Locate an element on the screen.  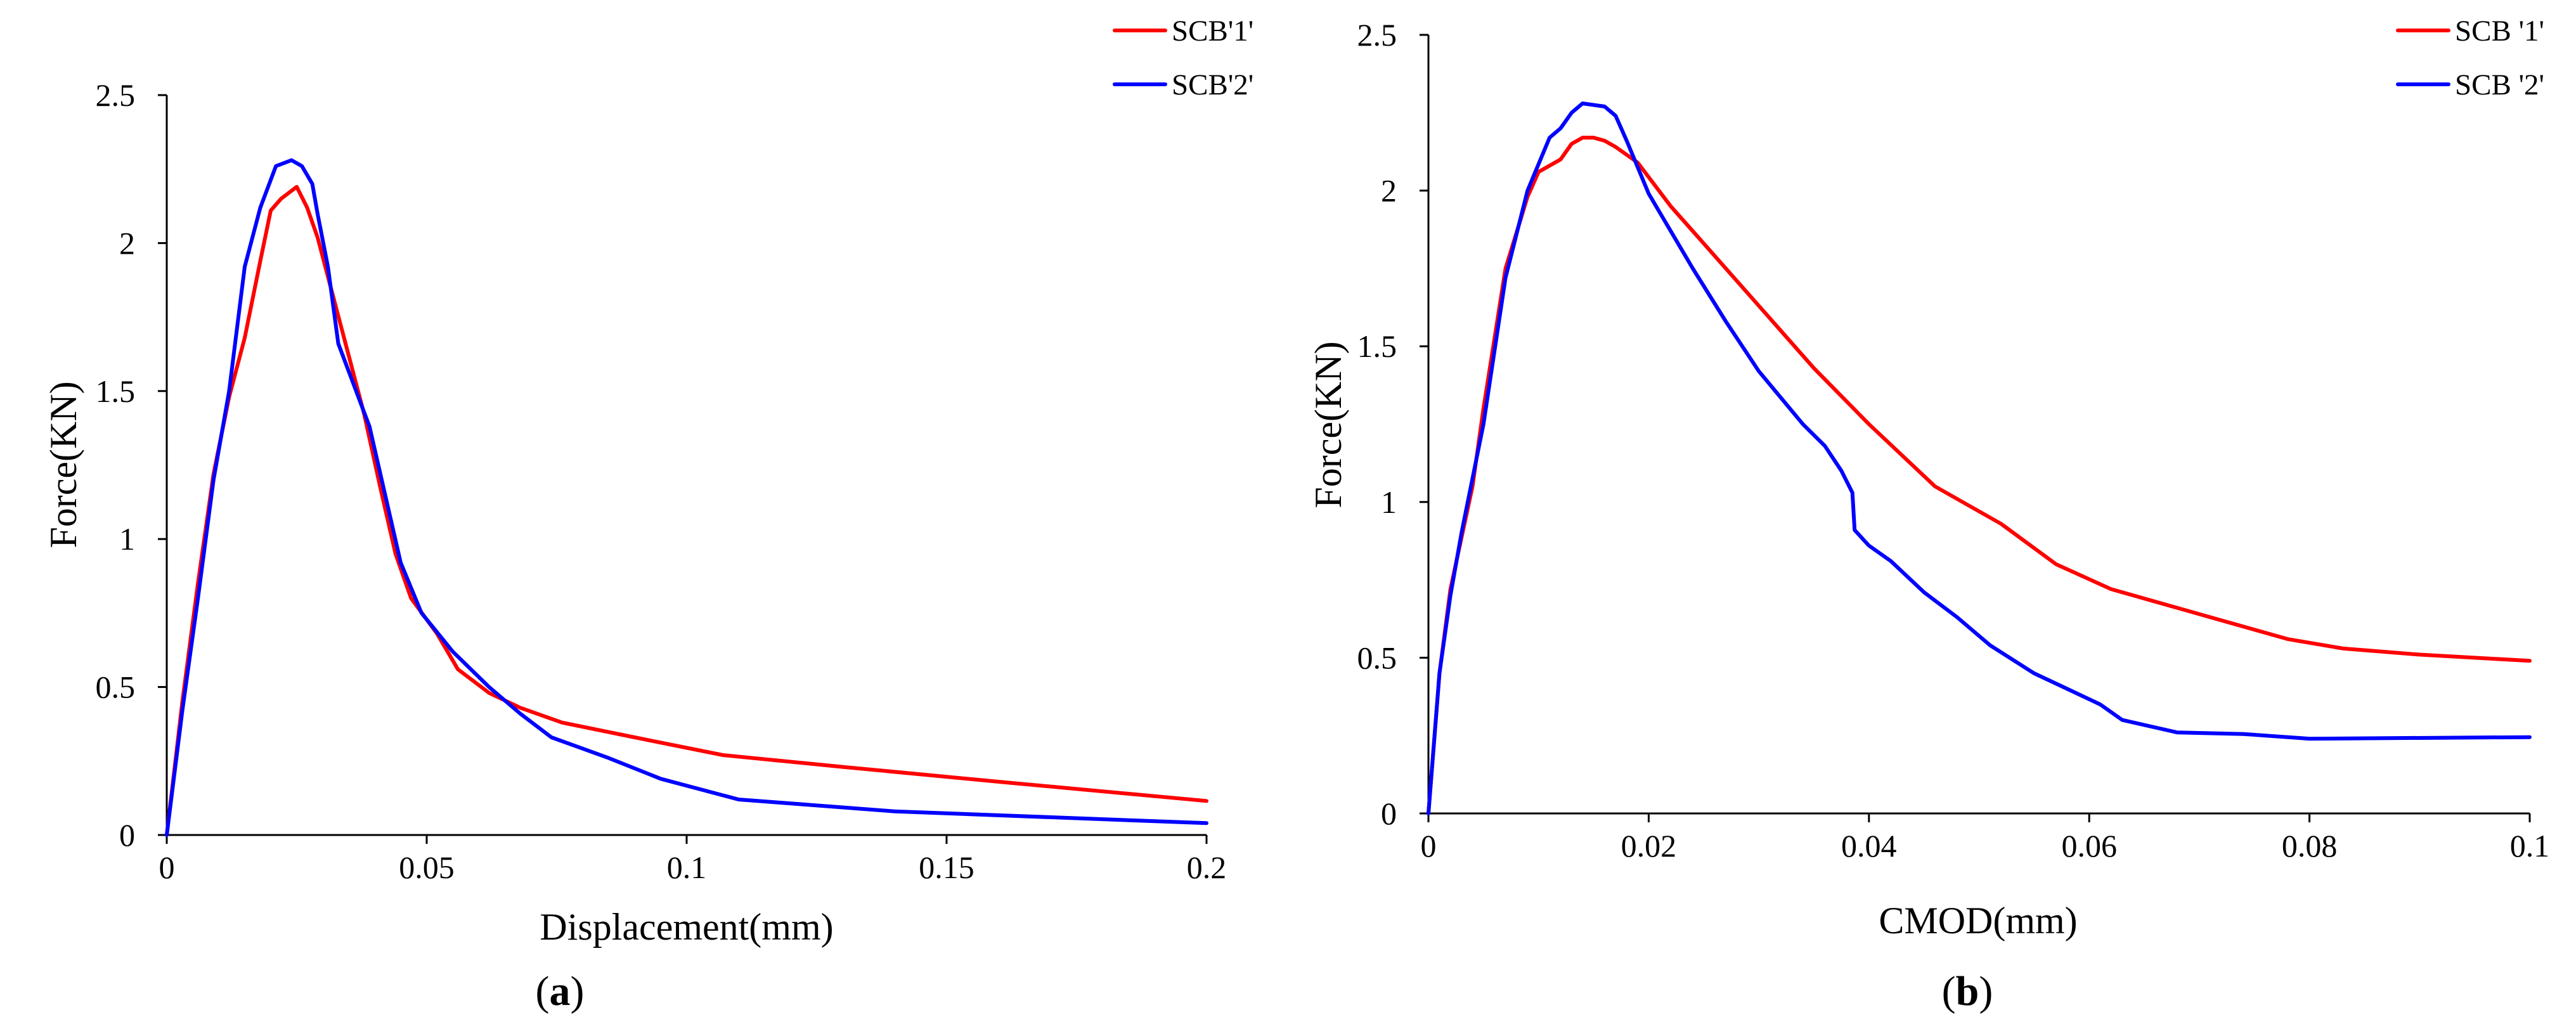
x-tick-label: 0.04 is located at coordinates (1869, 846).